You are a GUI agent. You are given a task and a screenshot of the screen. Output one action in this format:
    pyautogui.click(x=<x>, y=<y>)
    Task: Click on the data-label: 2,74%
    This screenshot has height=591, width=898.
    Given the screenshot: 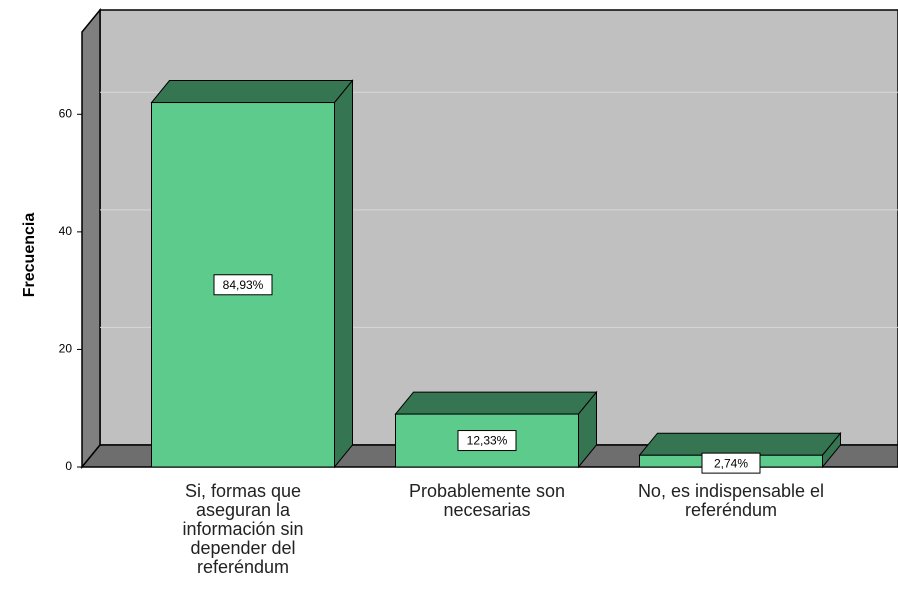 What is the action you would take?
    pyautogui.click(x=731, y=463)
    